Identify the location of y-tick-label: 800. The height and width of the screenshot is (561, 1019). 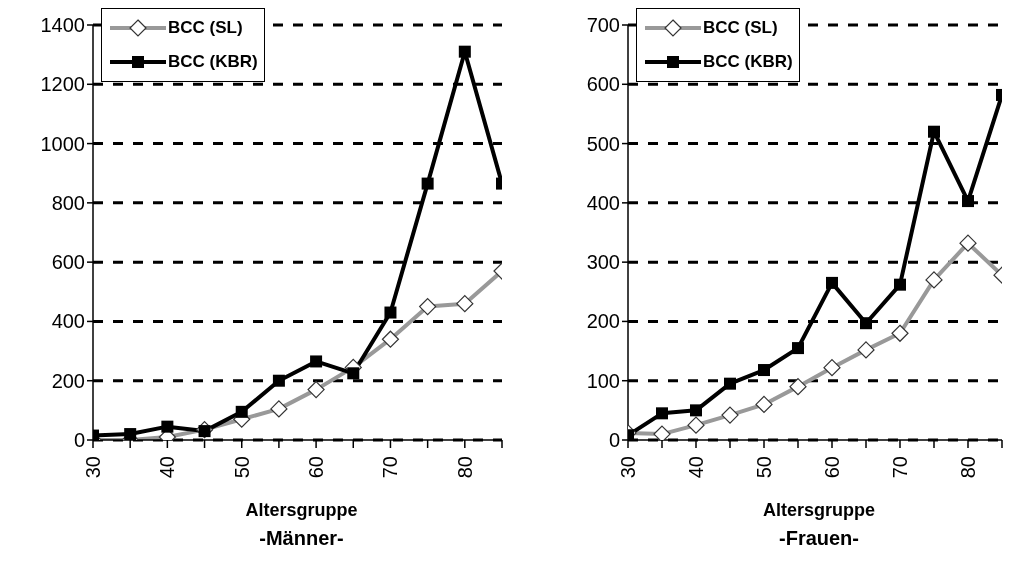
(68, 202).